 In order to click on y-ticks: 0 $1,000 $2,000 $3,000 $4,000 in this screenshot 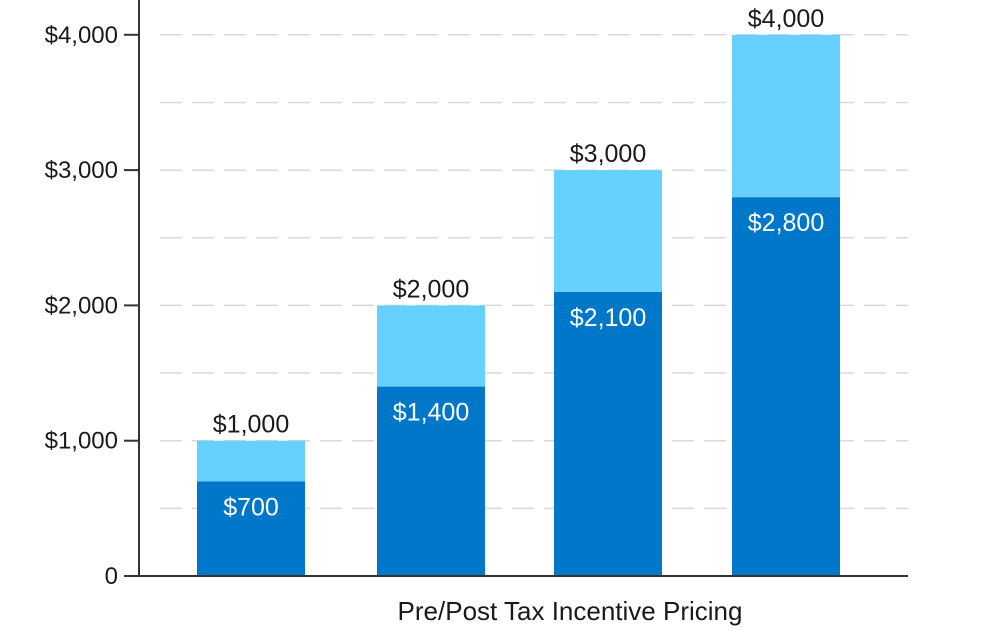, I will do `click(92, 306)`.